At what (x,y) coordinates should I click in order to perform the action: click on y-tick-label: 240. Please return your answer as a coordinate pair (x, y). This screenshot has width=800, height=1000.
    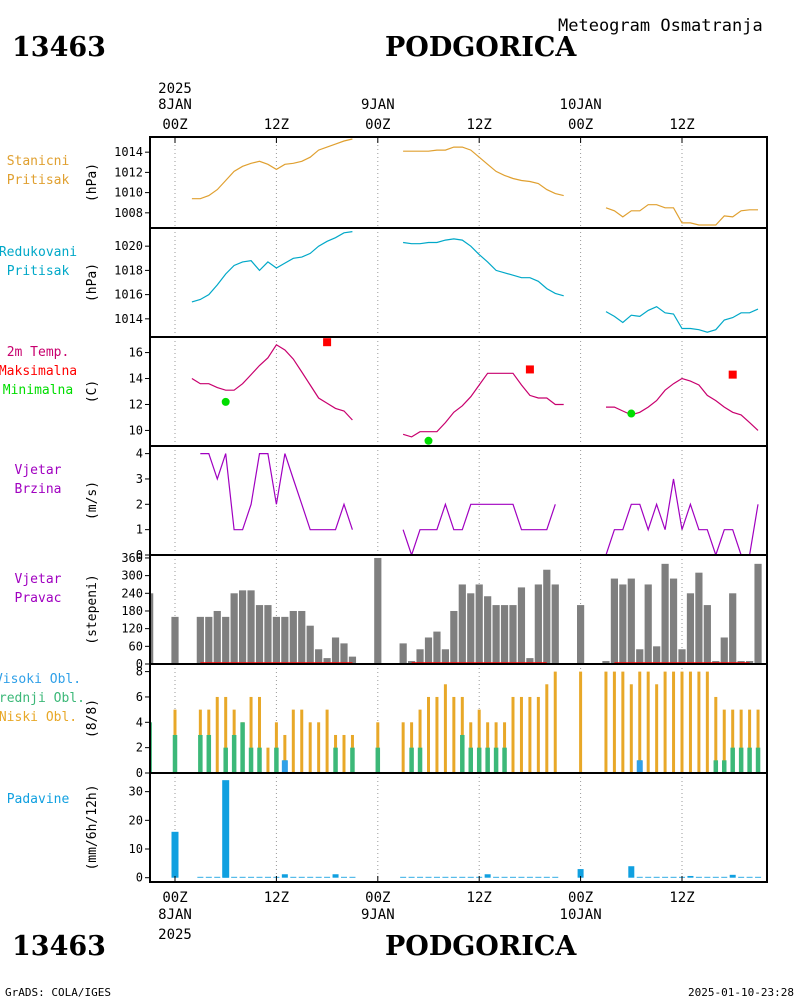
    Looking at the image, I should click on (132, 593).